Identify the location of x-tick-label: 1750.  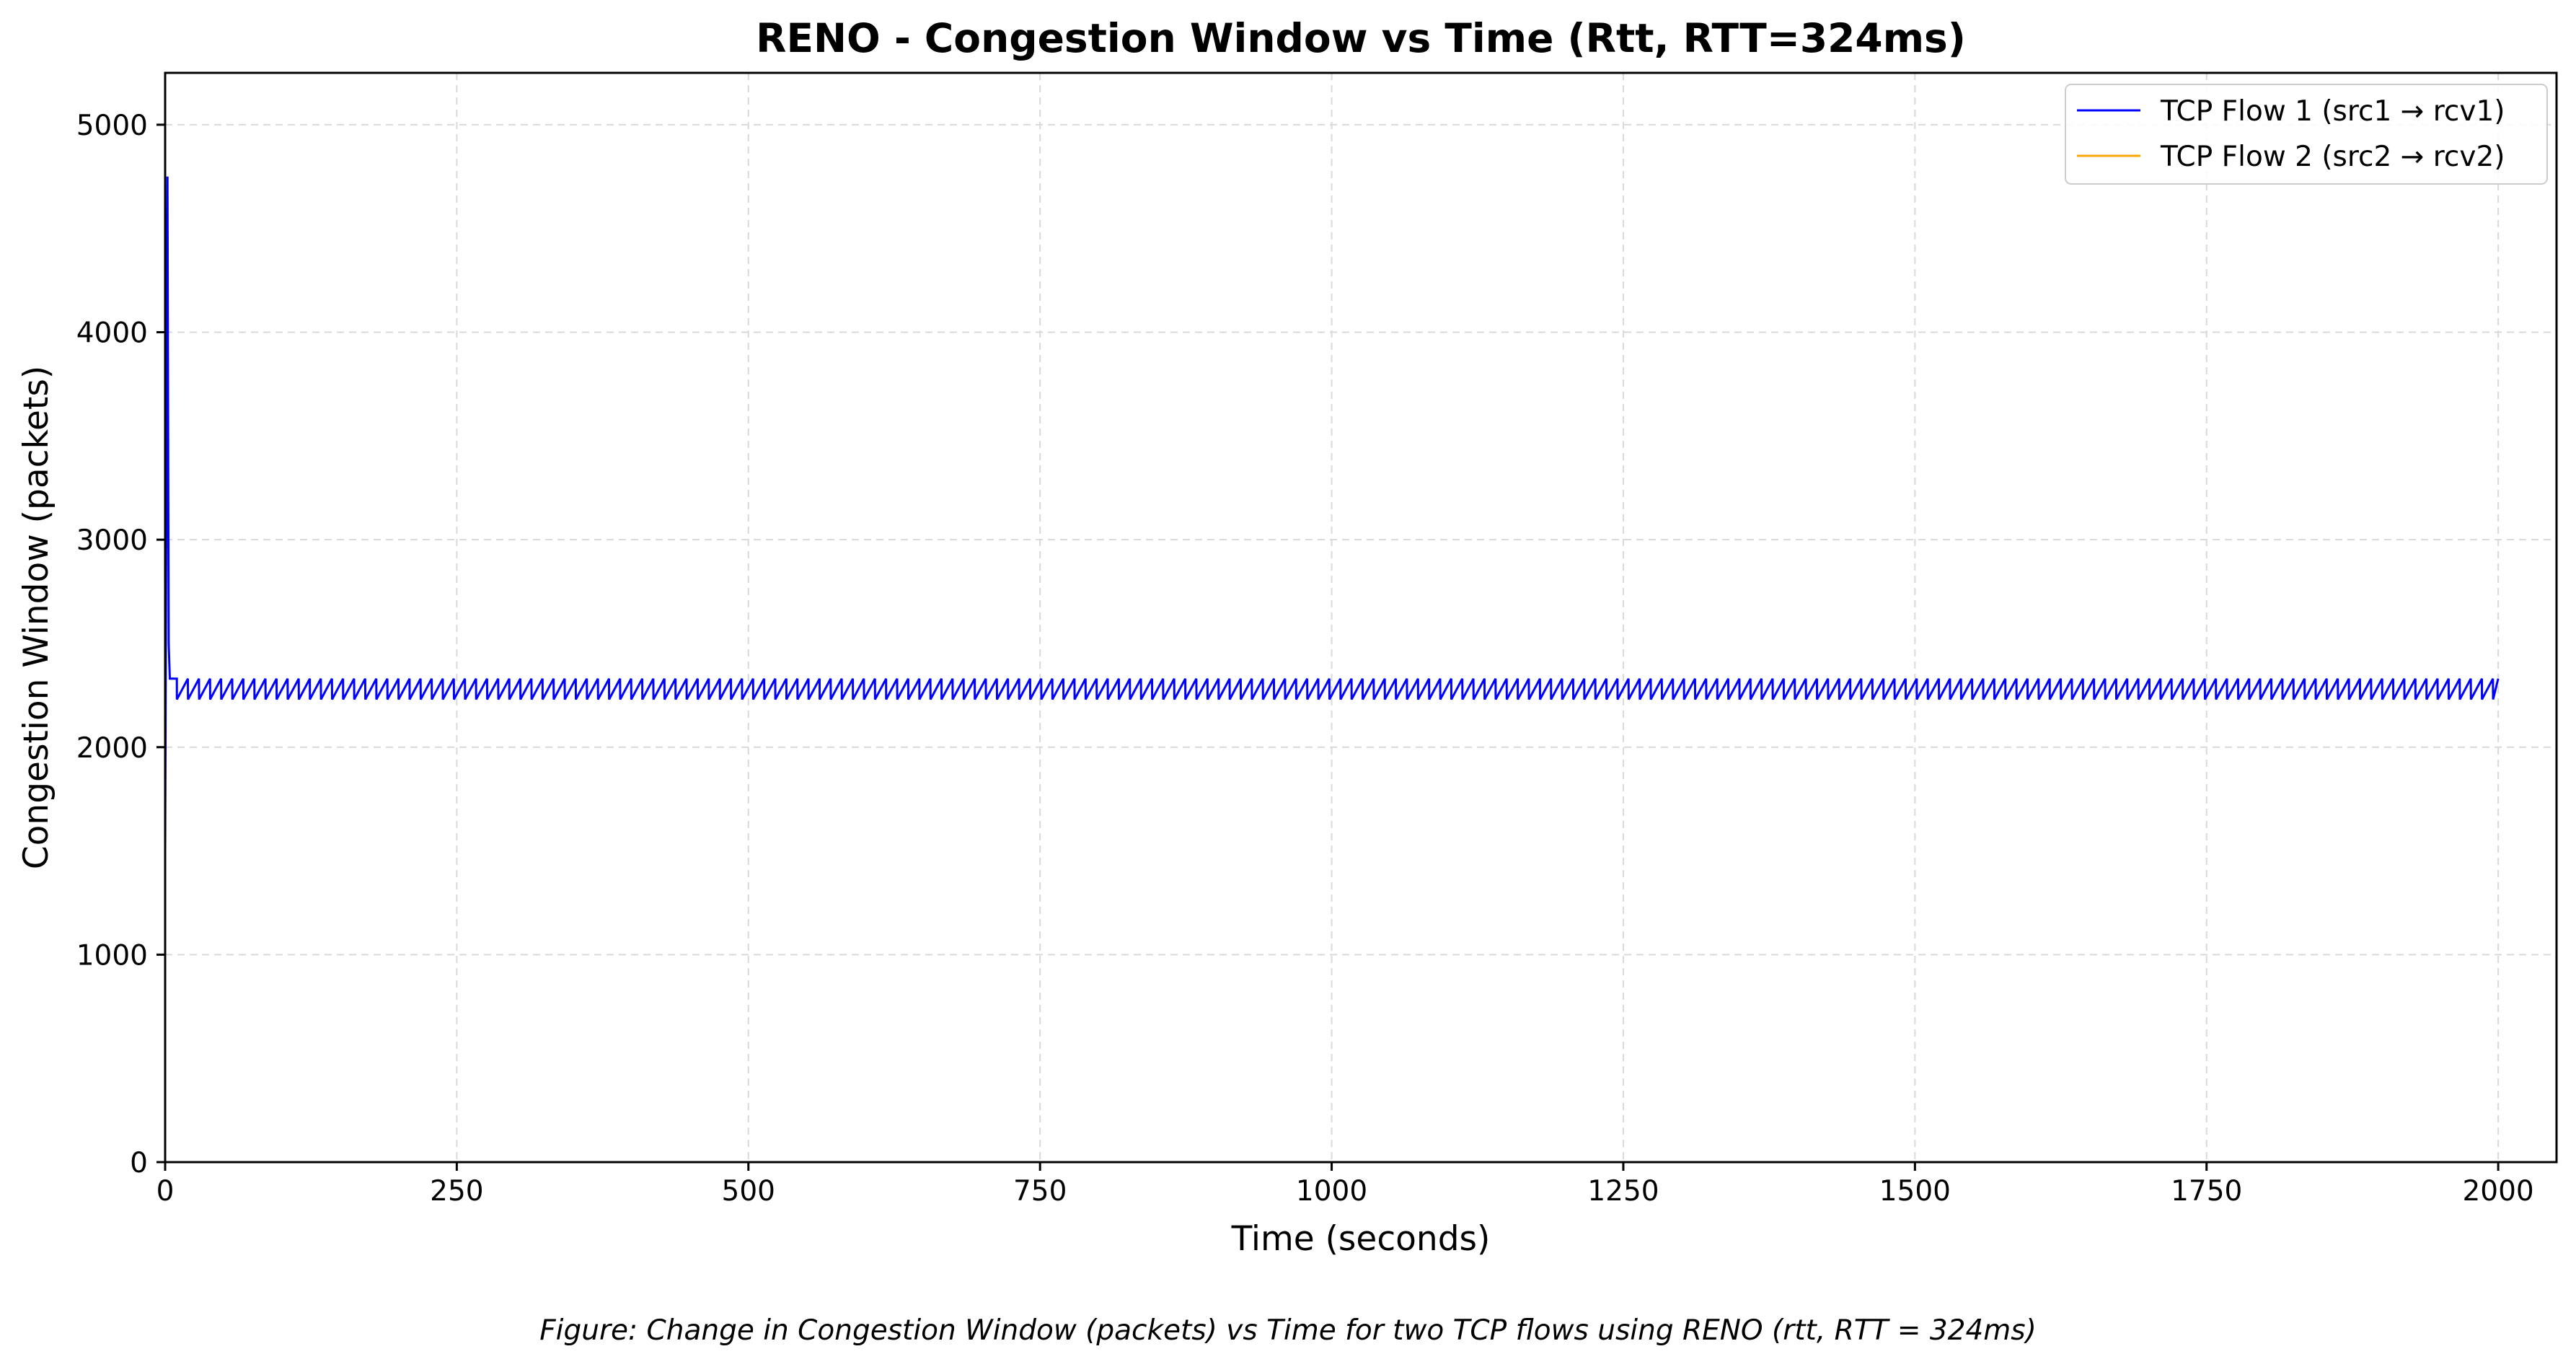
(2206, 1191).